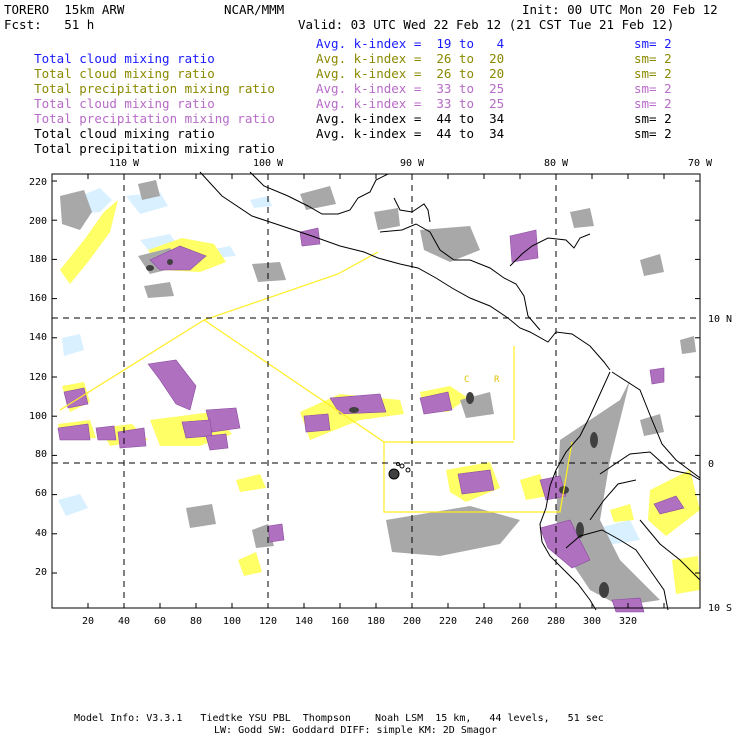 This screenshot has height=740, width=740. Describe the element at coordinates (466, 380) in the screenshot. I see `annotation-c: C` at that location.